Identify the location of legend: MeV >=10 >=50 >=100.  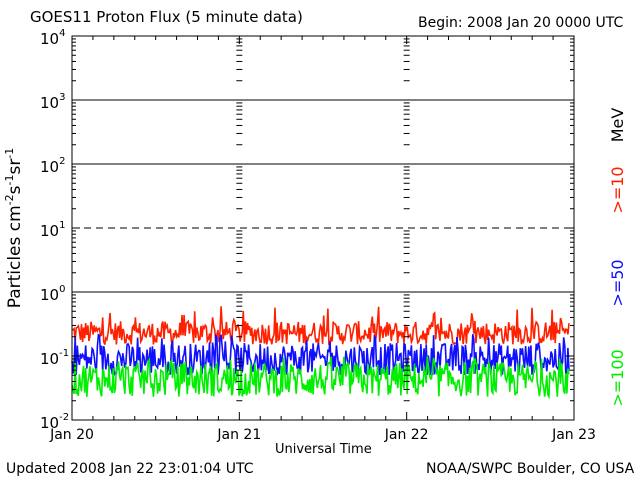
(617, 257).